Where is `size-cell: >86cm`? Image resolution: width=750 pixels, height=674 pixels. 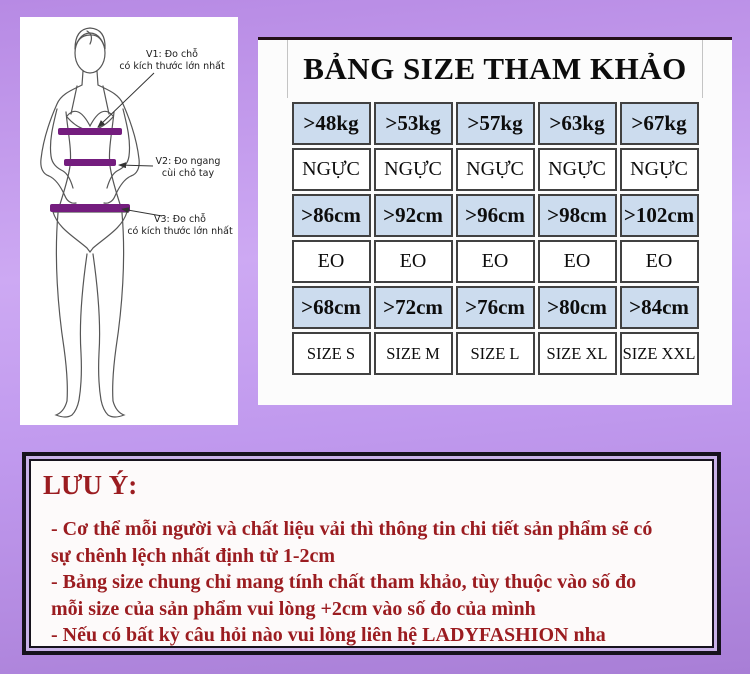 size-cell: >86cm is located at coordinates (331, 215).